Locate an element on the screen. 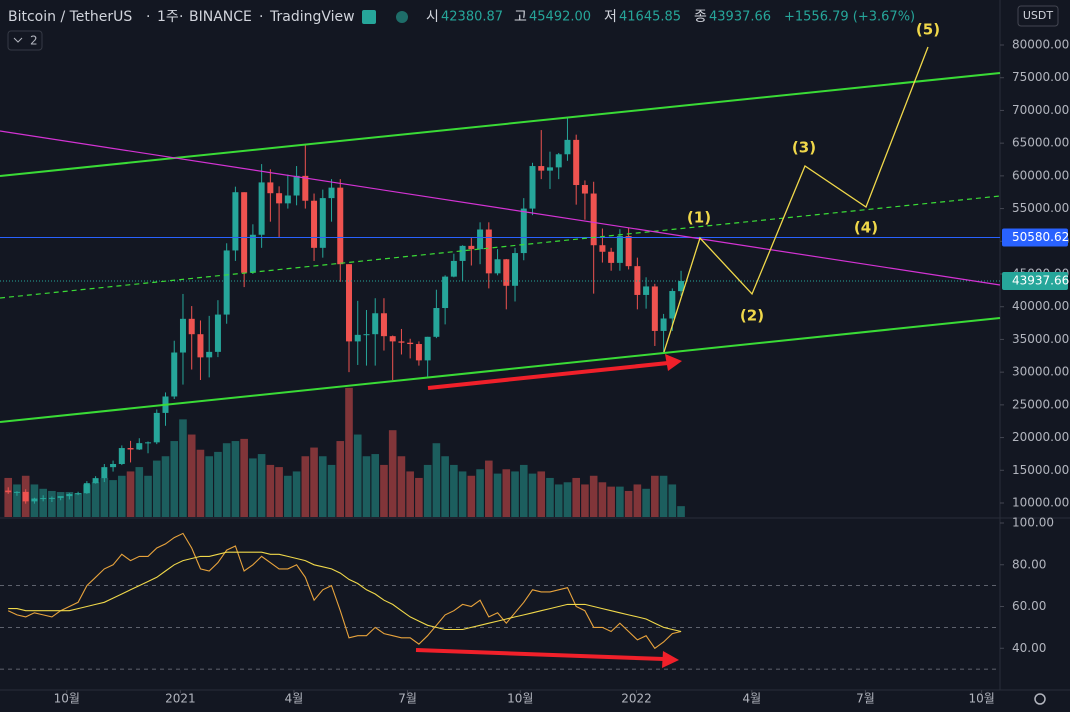  status-icon is located at coordinates (369, 17).